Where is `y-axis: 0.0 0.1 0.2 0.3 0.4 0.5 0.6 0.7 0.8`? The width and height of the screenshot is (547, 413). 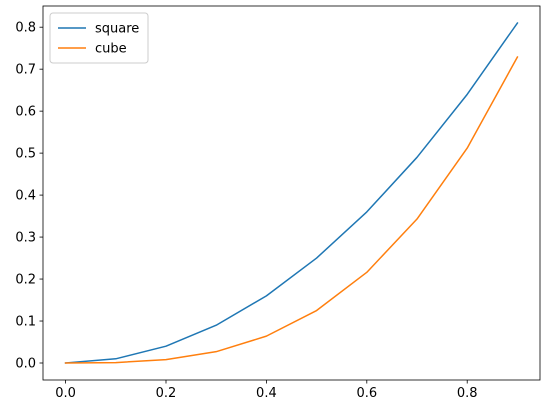
y-axis: 0.0 0.1 0.2 0.3 0.4 0.5 0.6 0.7 0.8 is located at coordinates (29, 196).